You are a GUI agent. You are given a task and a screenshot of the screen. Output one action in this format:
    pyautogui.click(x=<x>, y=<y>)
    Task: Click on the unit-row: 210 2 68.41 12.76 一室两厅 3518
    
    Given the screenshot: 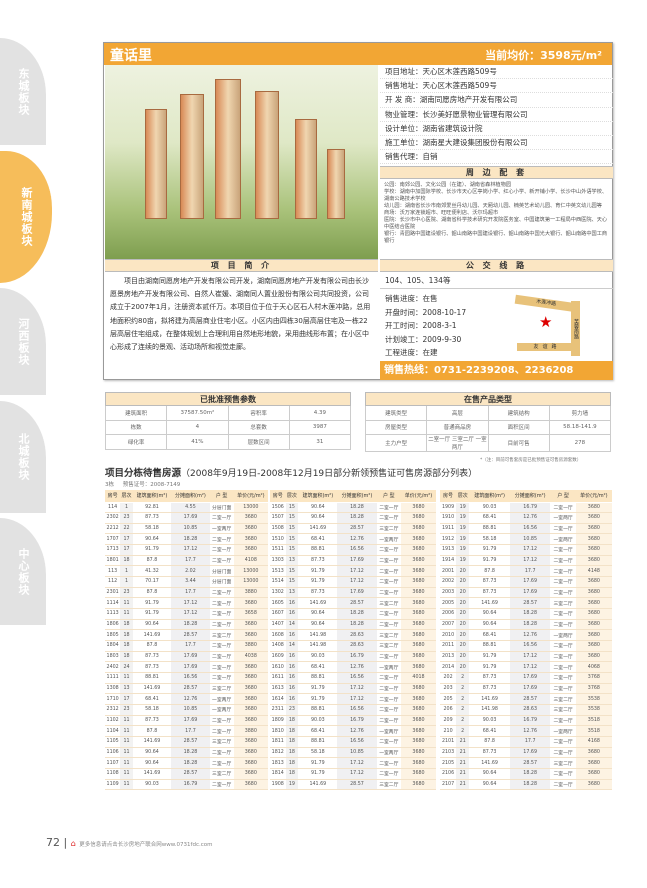 What is the action you would take?
    pyautogui.click(x=526, y=731)
    